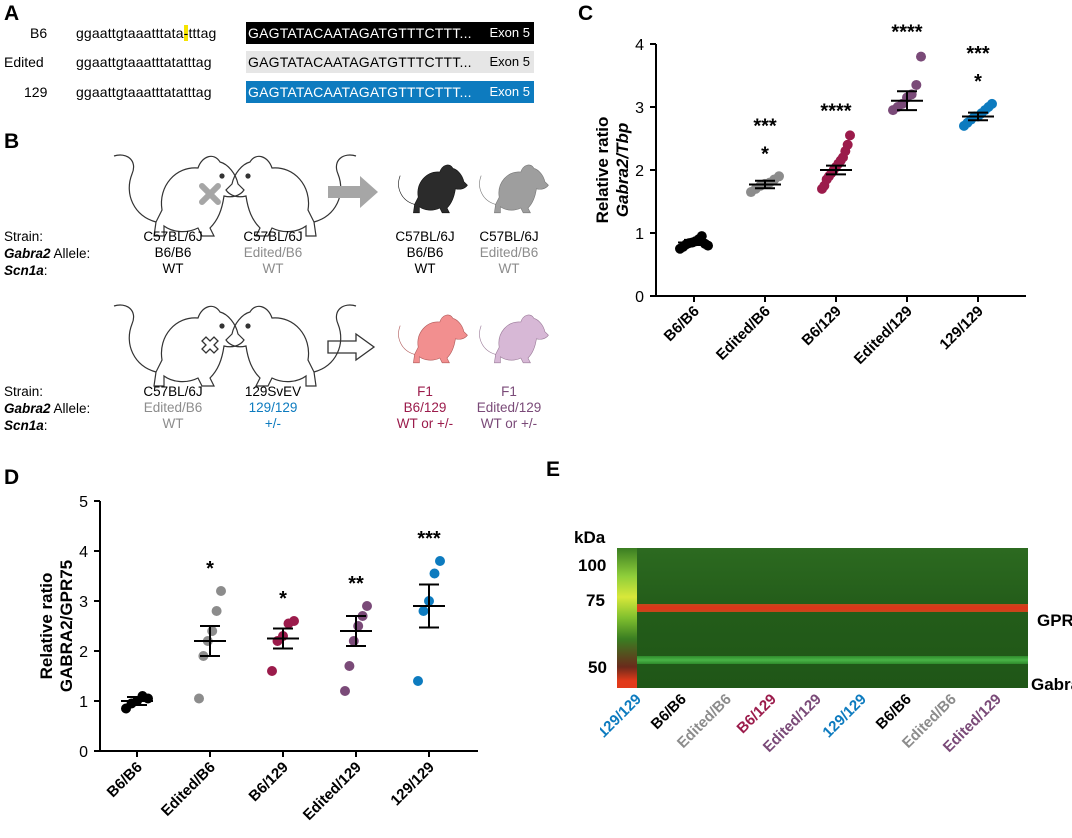 The width and height of the screenshot is (1072, 838). I want to click on strain: 129SvEV, so click(273, 391).